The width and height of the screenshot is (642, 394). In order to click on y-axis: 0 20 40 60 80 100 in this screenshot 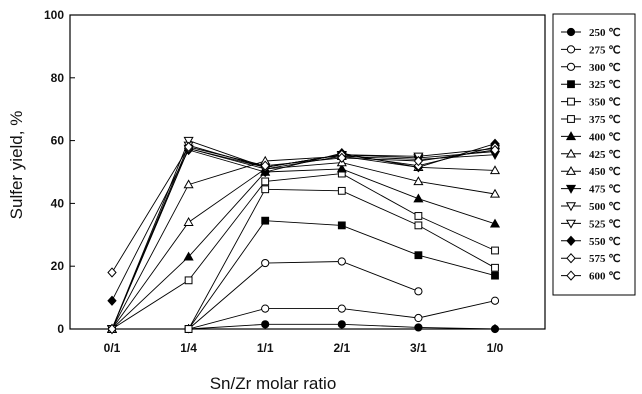, I will do `click(59, 172)`.